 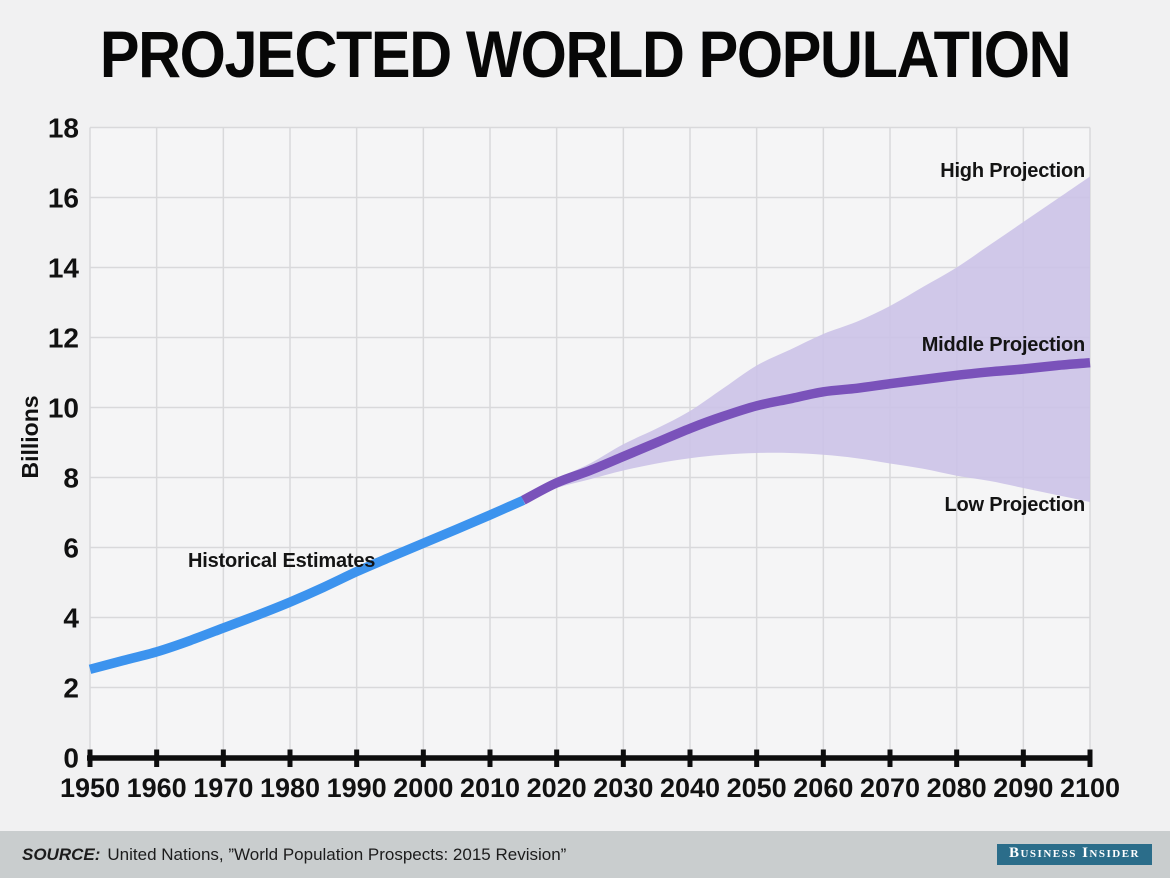 What do you see at coordinates (890, 788) in the screenshot?
I see `x-tick-label-2070: 2070` at bounding box center [890, 788].